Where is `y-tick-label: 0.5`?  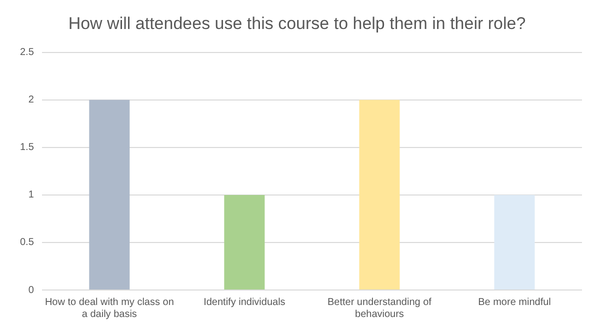
y-tick-label: 0.5 is located at coordinates (27, 242).